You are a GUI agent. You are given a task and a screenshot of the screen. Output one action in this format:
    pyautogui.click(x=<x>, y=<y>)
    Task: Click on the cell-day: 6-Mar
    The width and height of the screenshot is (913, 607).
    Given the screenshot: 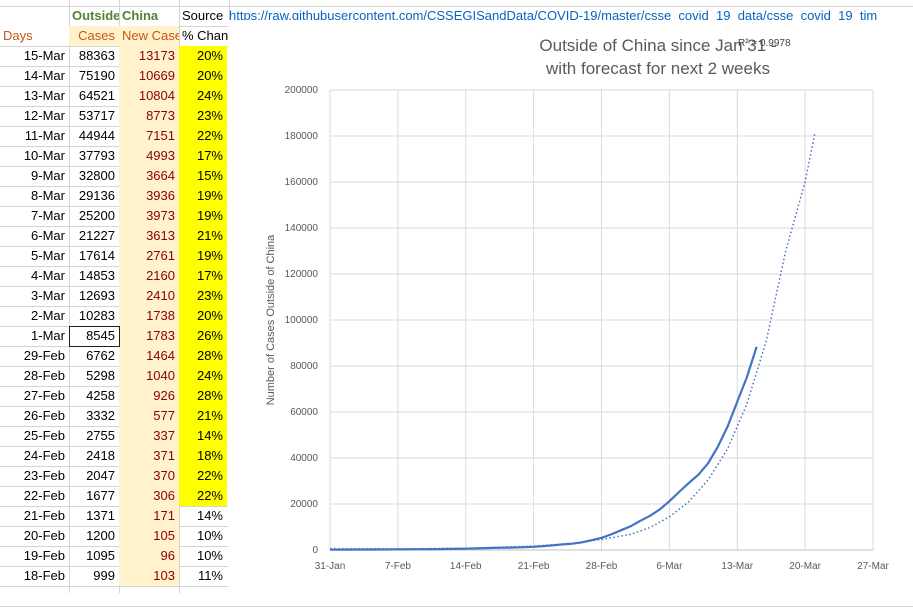 What is the action you would take?
    pyautogui.click(x=48, y=235)
    